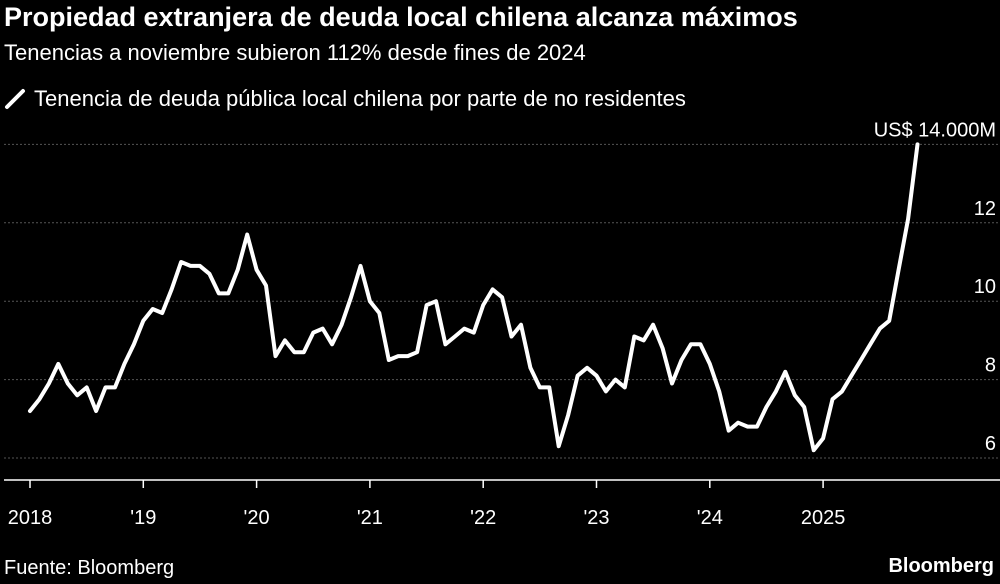 The image size is (1000, 584). What do you see at coordinates (483, 518) in the screenshot?
I see `x-tick-label: '22` at bounding box center [483, 518].